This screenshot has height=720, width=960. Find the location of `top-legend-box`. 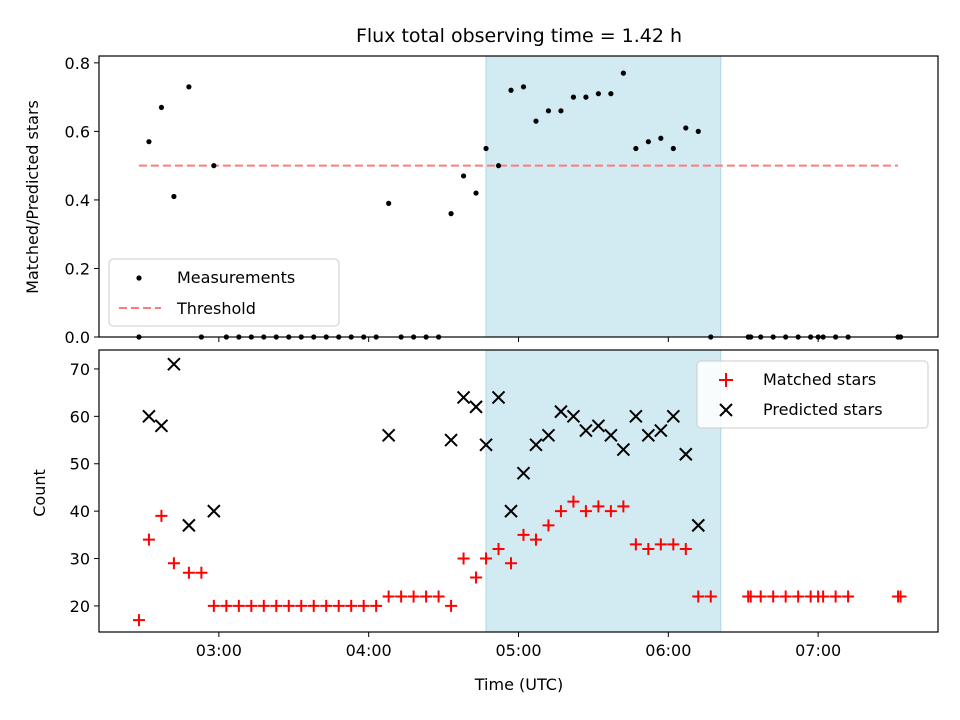

top-legend-box is located at coordinates (224, 292).